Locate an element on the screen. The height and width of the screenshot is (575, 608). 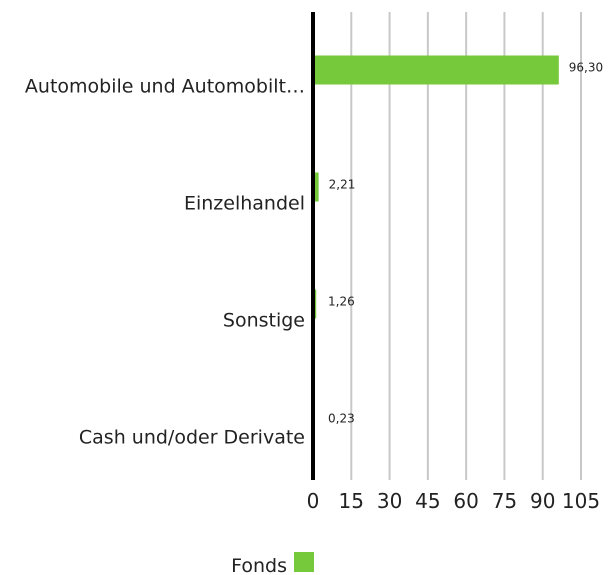
legend-label: Fonds is located at coordinates (259, 565).